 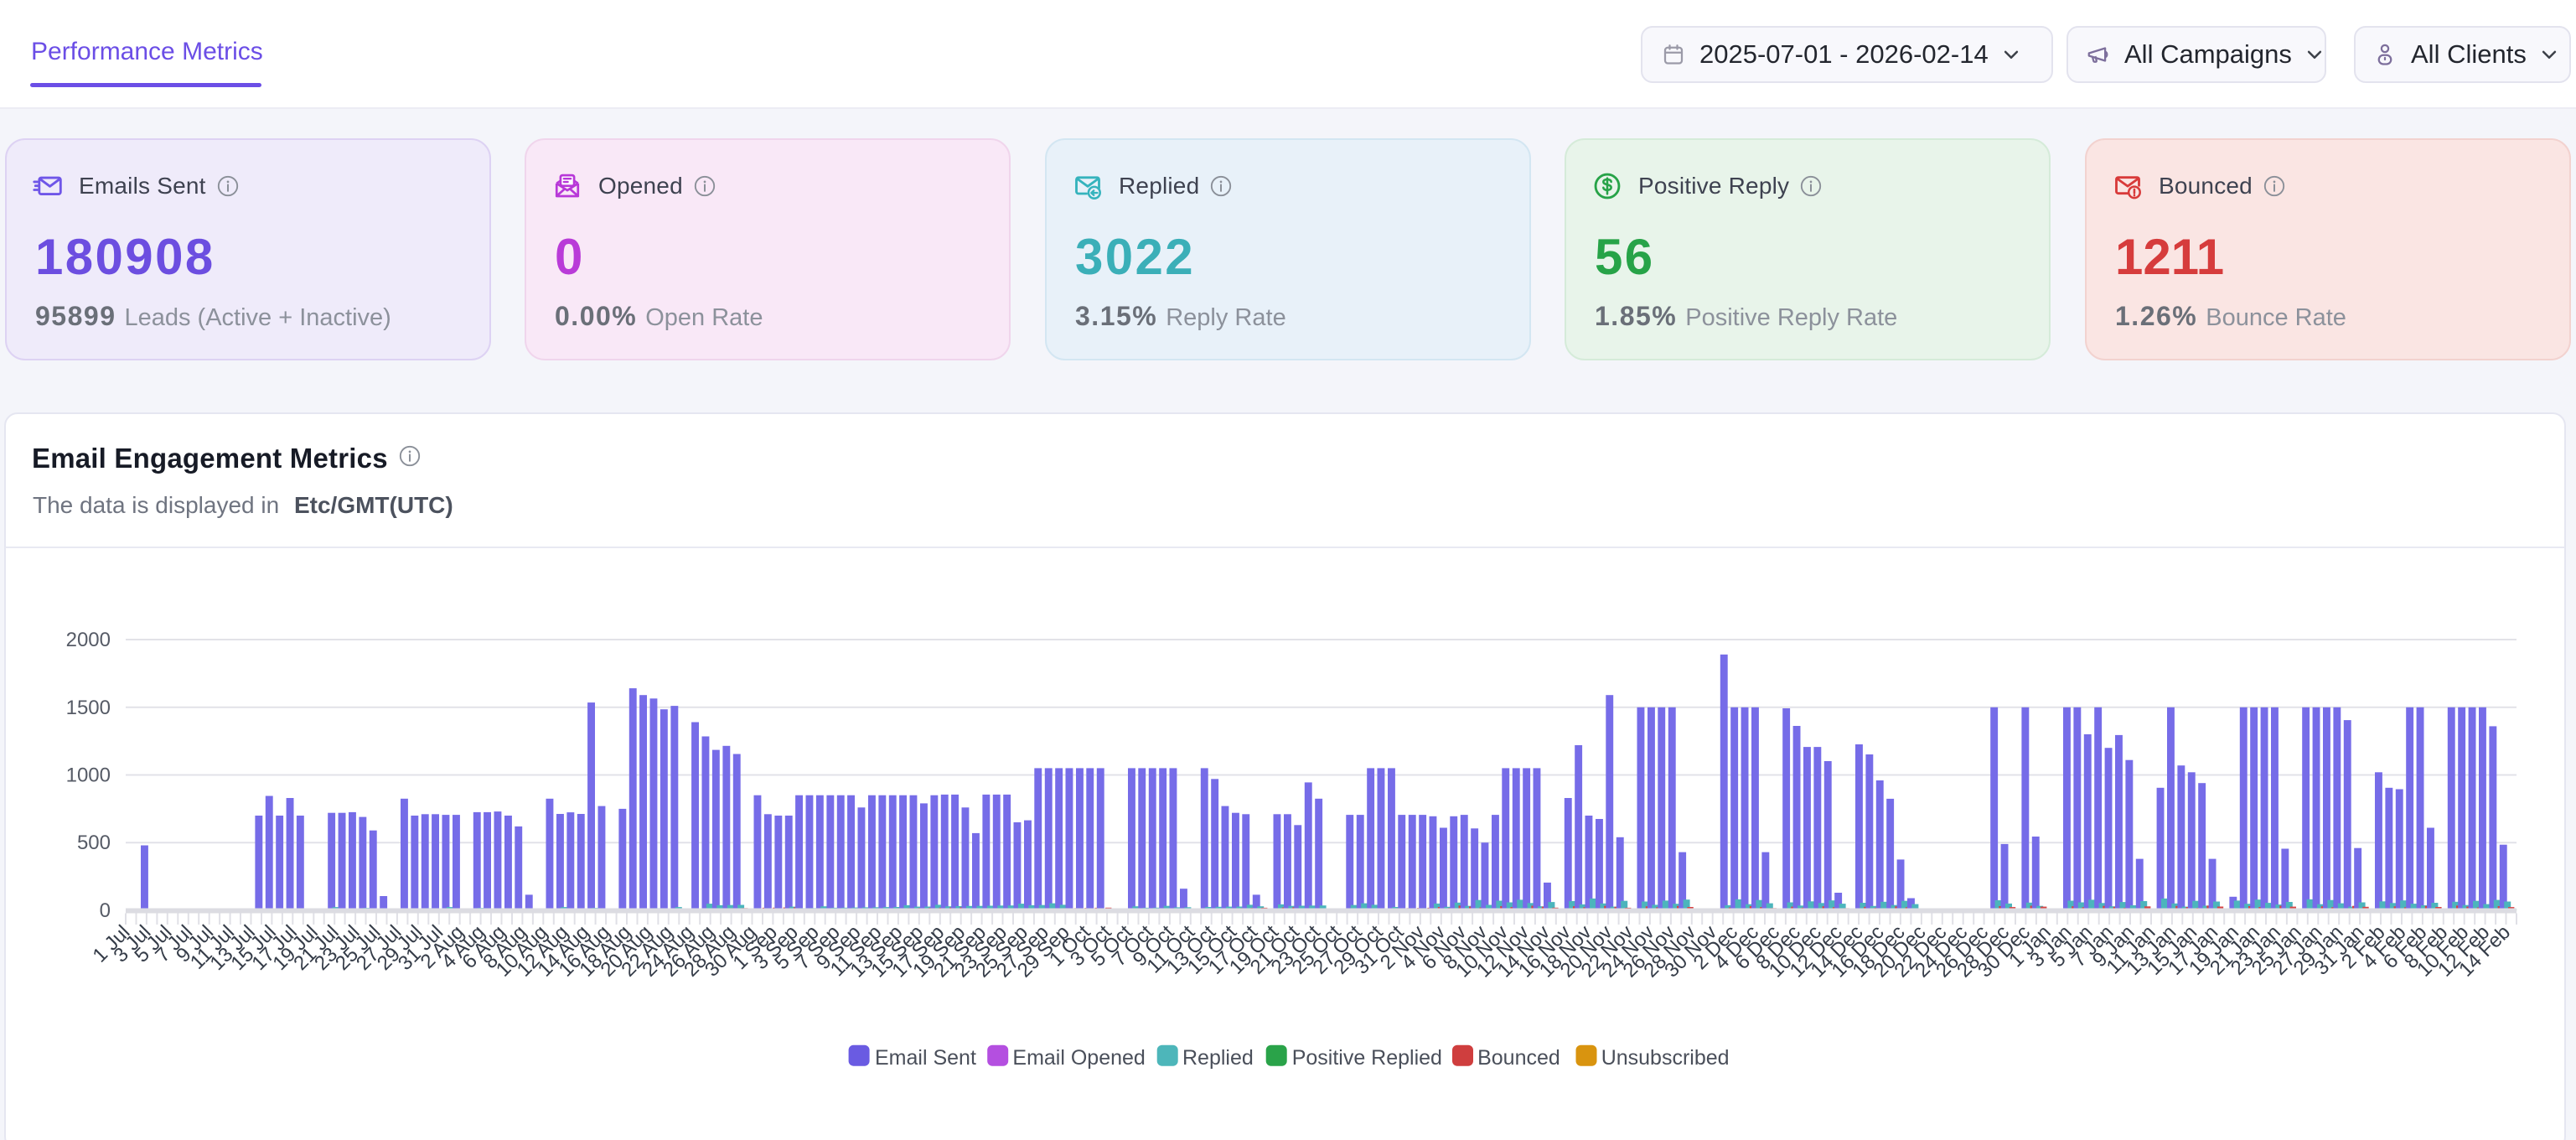 What do you see at coordinates (88, 640) in the screenshot?
I see `svg-text: 2000` at bounding box center [88, 640].